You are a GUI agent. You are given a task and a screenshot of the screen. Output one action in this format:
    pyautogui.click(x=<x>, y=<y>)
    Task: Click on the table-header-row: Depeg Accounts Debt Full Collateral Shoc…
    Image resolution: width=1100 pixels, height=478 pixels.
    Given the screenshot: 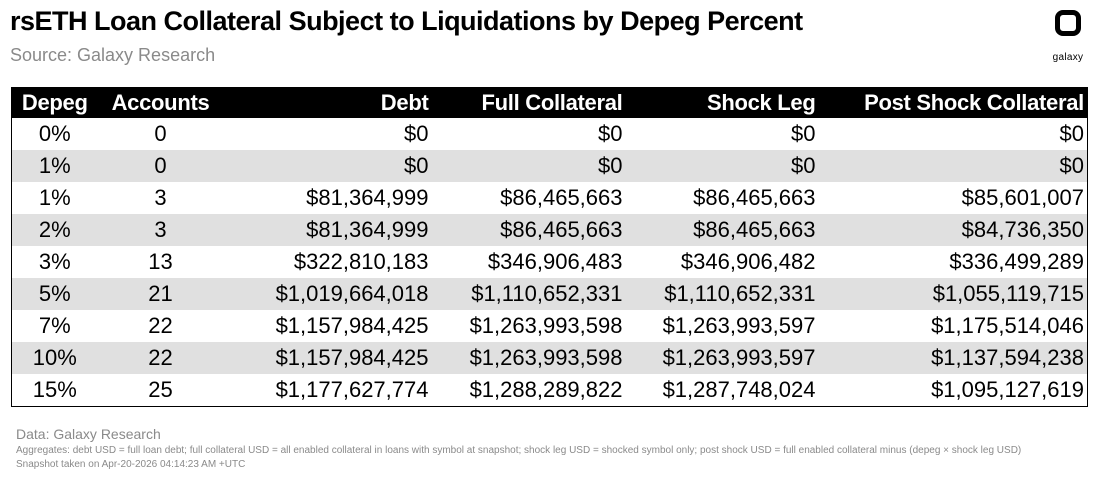 What is the action you would take?
    pyautogui.click(x=549, y=102)
    